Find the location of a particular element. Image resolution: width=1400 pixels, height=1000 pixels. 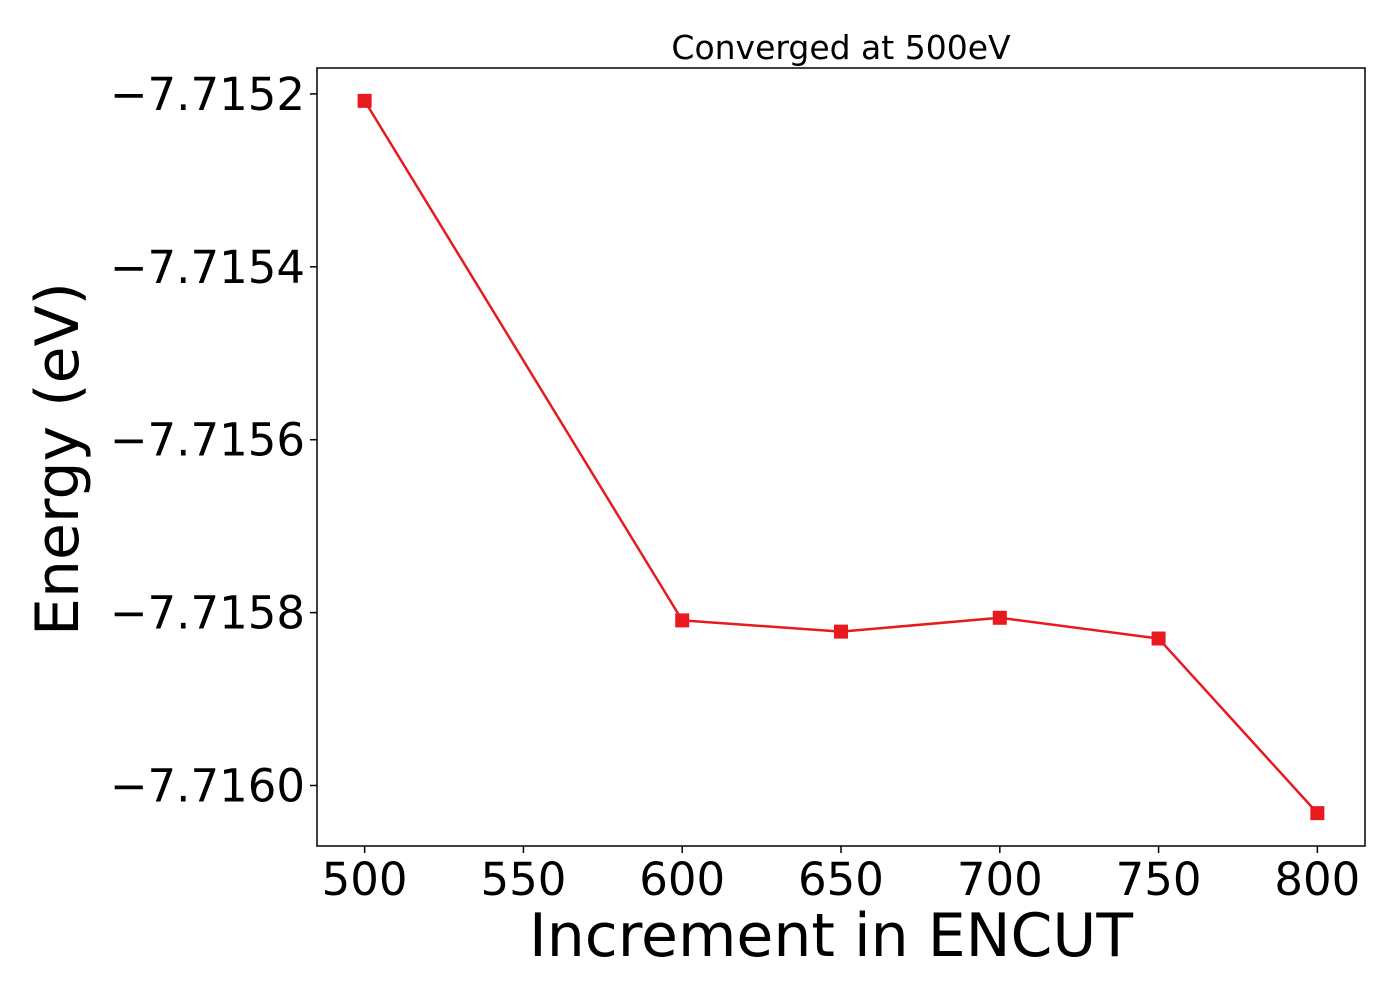

y-axis: −7.7152 −7.7154 −7.7156 −7.7158 −7.7160 is located at coordinates (213, 440).